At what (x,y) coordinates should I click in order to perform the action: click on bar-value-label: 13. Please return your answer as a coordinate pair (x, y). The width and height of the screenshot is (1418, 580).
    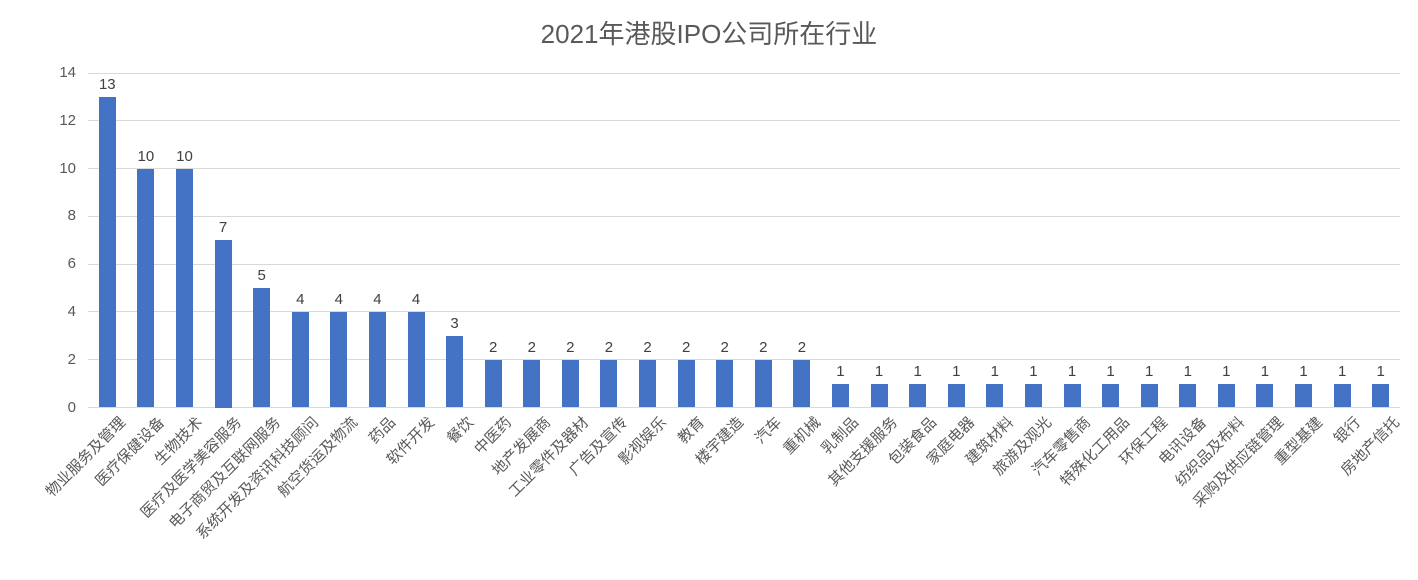
    Looking at the image, I should click on (107, 84).